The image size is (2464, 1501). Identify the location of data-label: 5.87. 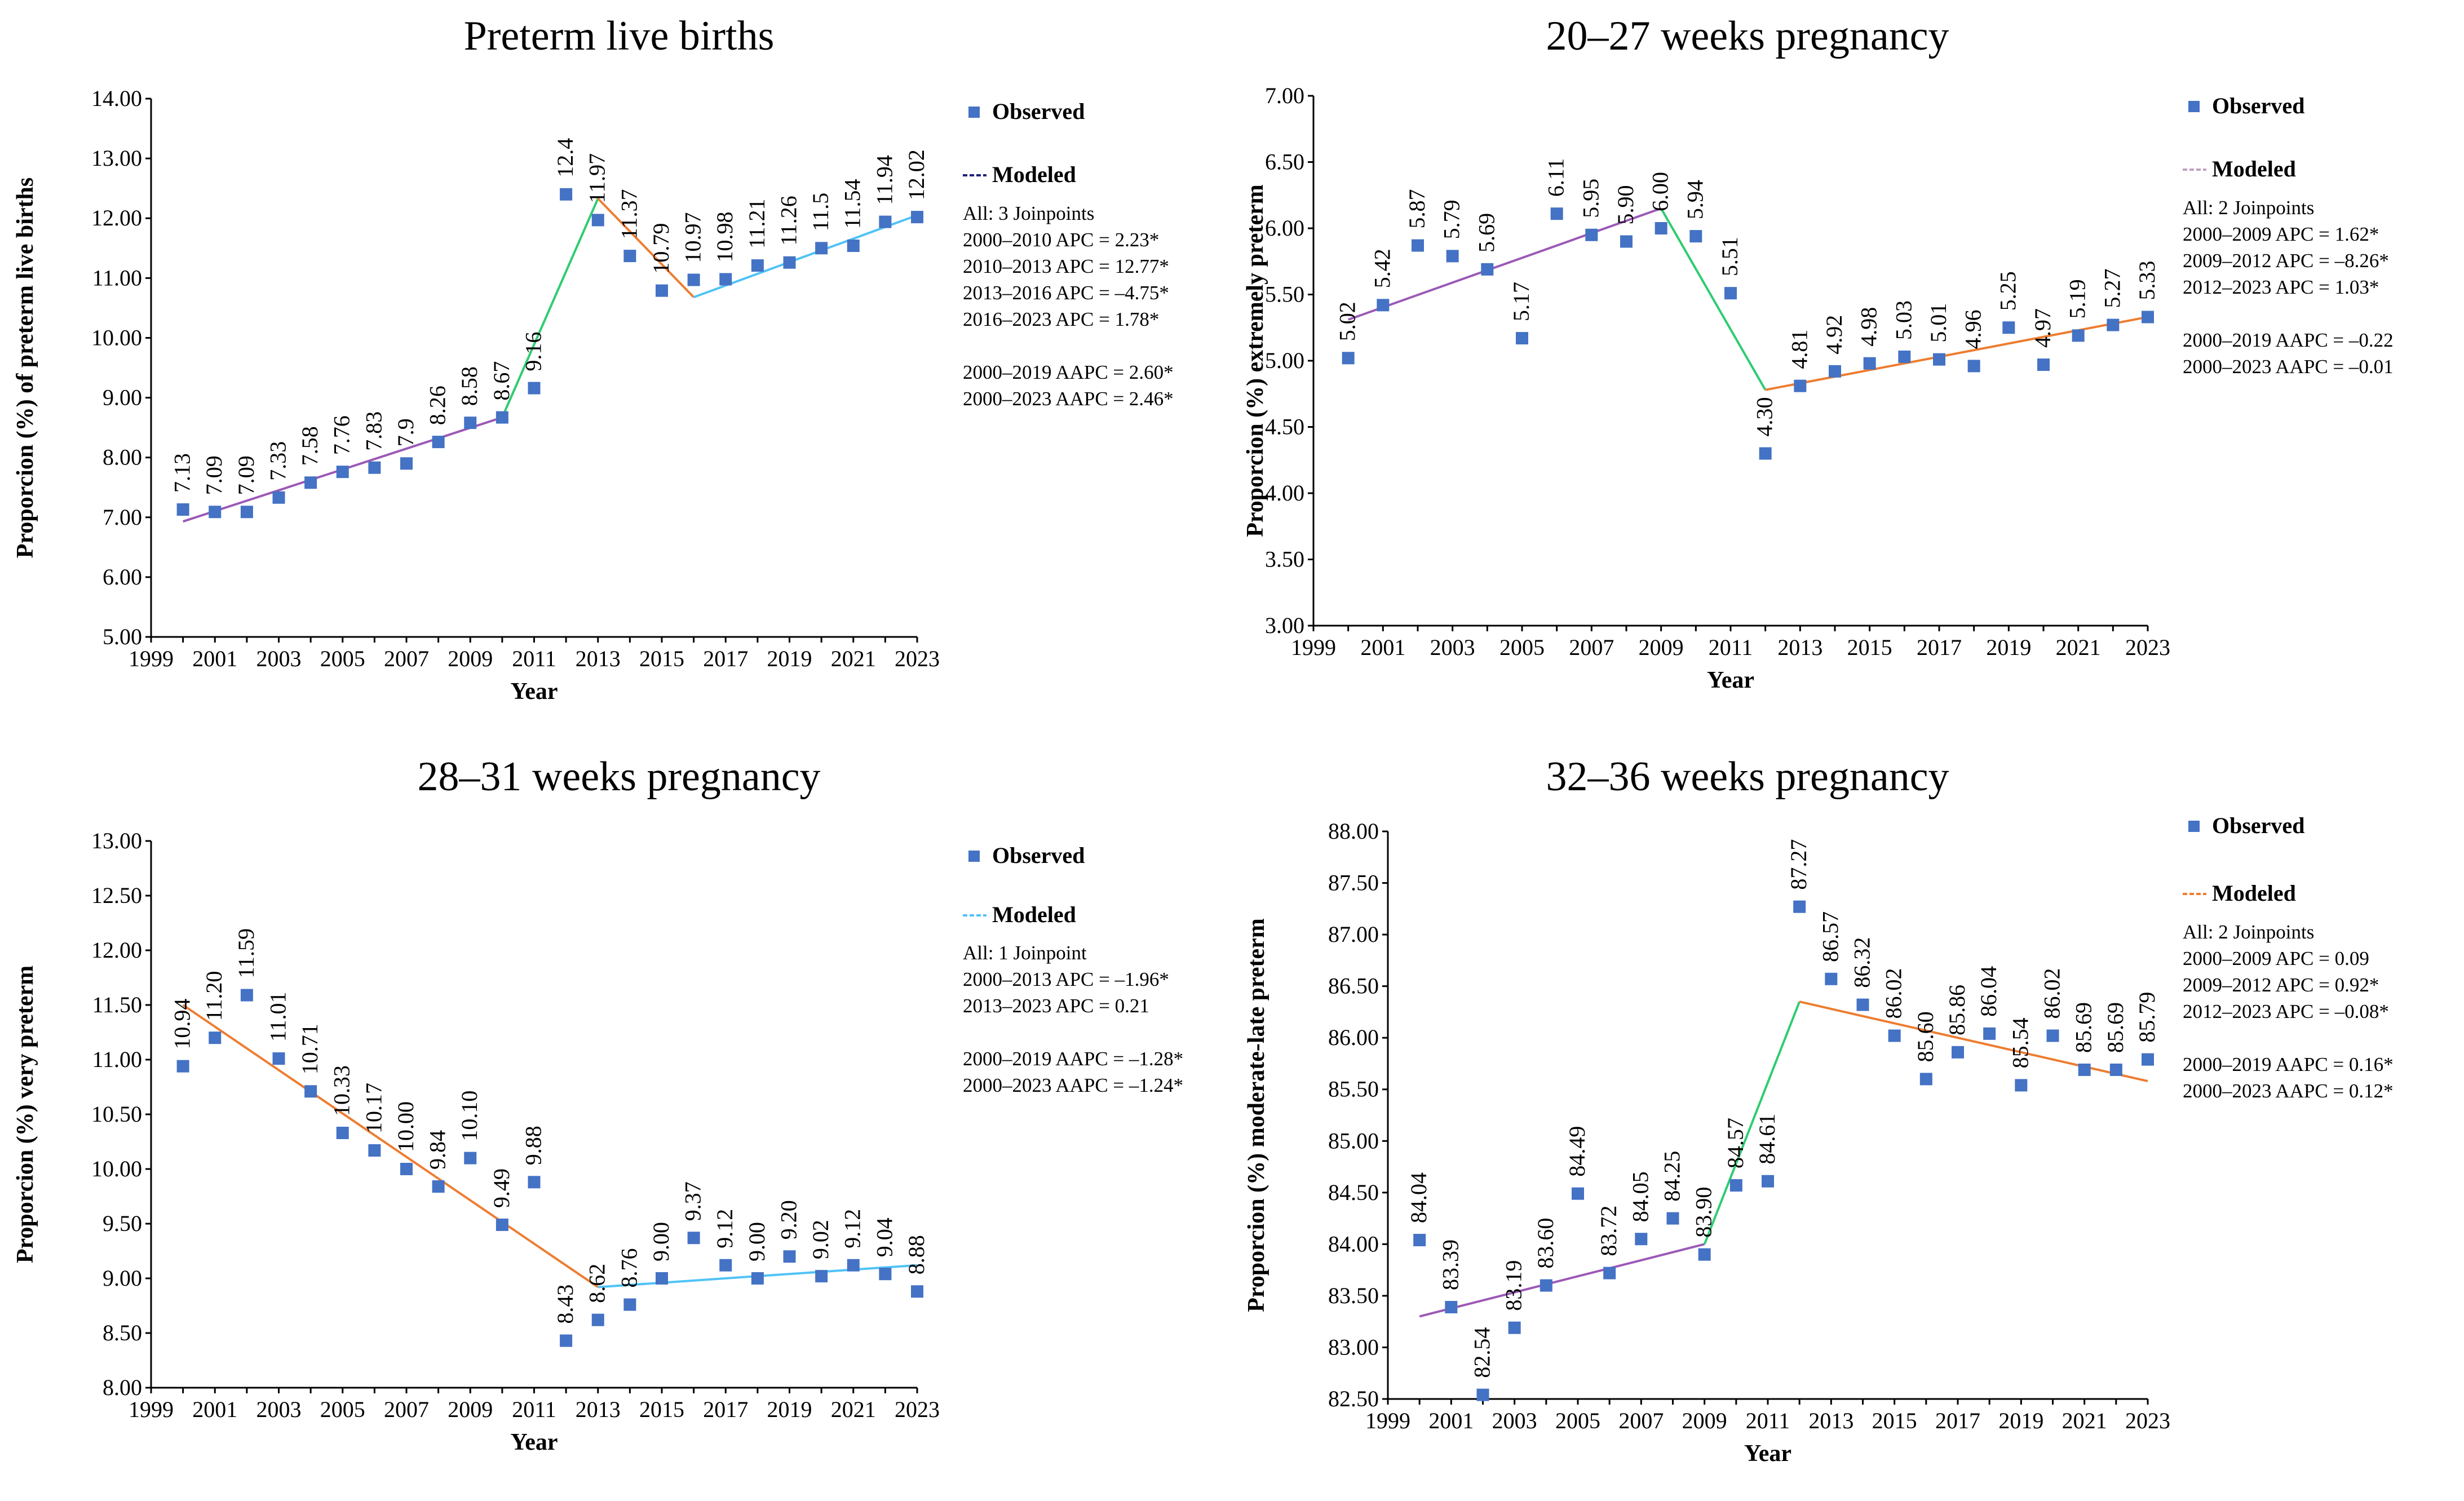
(1417, 209).